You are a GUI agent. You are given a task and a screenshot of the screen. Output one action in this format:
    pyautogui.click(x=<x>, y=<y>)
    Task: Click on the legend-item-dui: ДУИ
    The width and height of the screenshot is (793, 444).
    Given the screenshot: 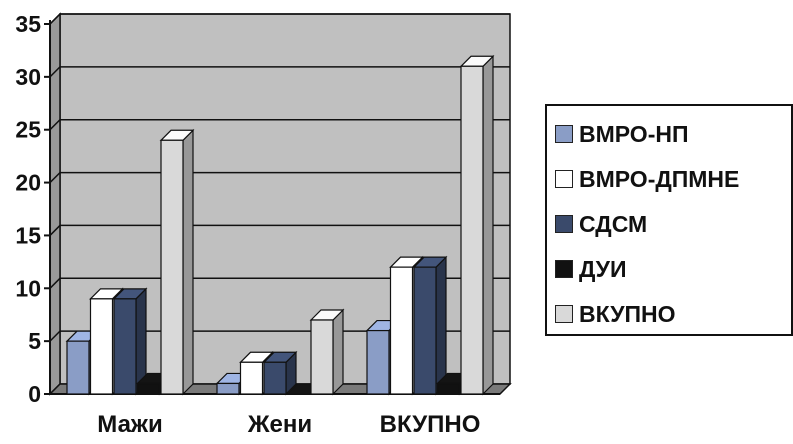 What is the action you would take?
    pyautogui.click(x=591, y=269)
    